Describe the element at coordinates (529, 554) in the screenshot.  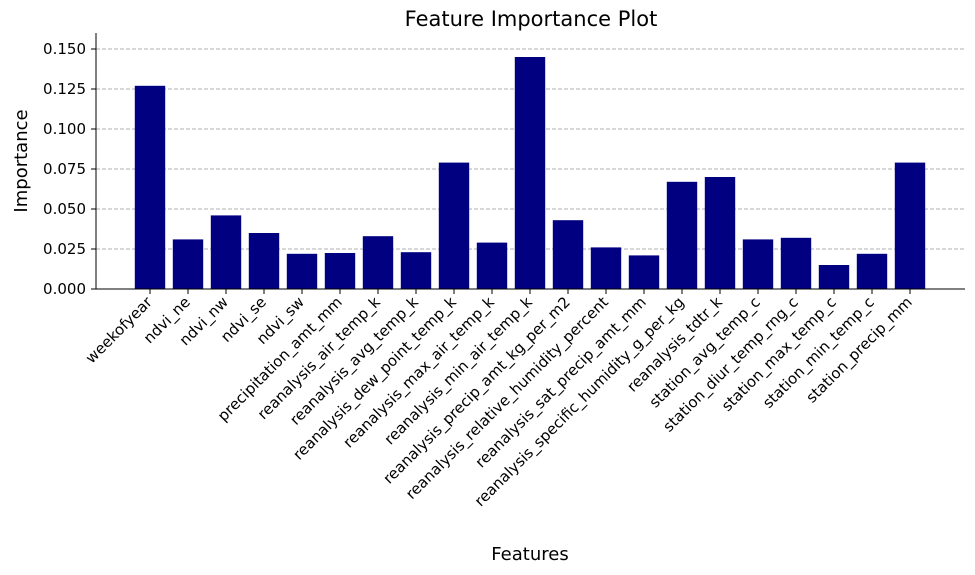
I see `x-axis-title: Features` at that location.